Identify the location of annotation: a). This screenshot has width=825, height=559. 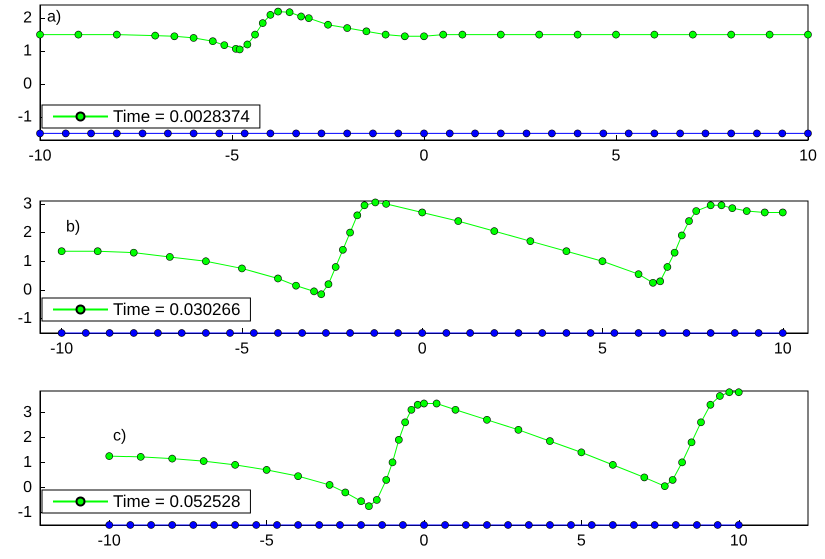
(54, 17).